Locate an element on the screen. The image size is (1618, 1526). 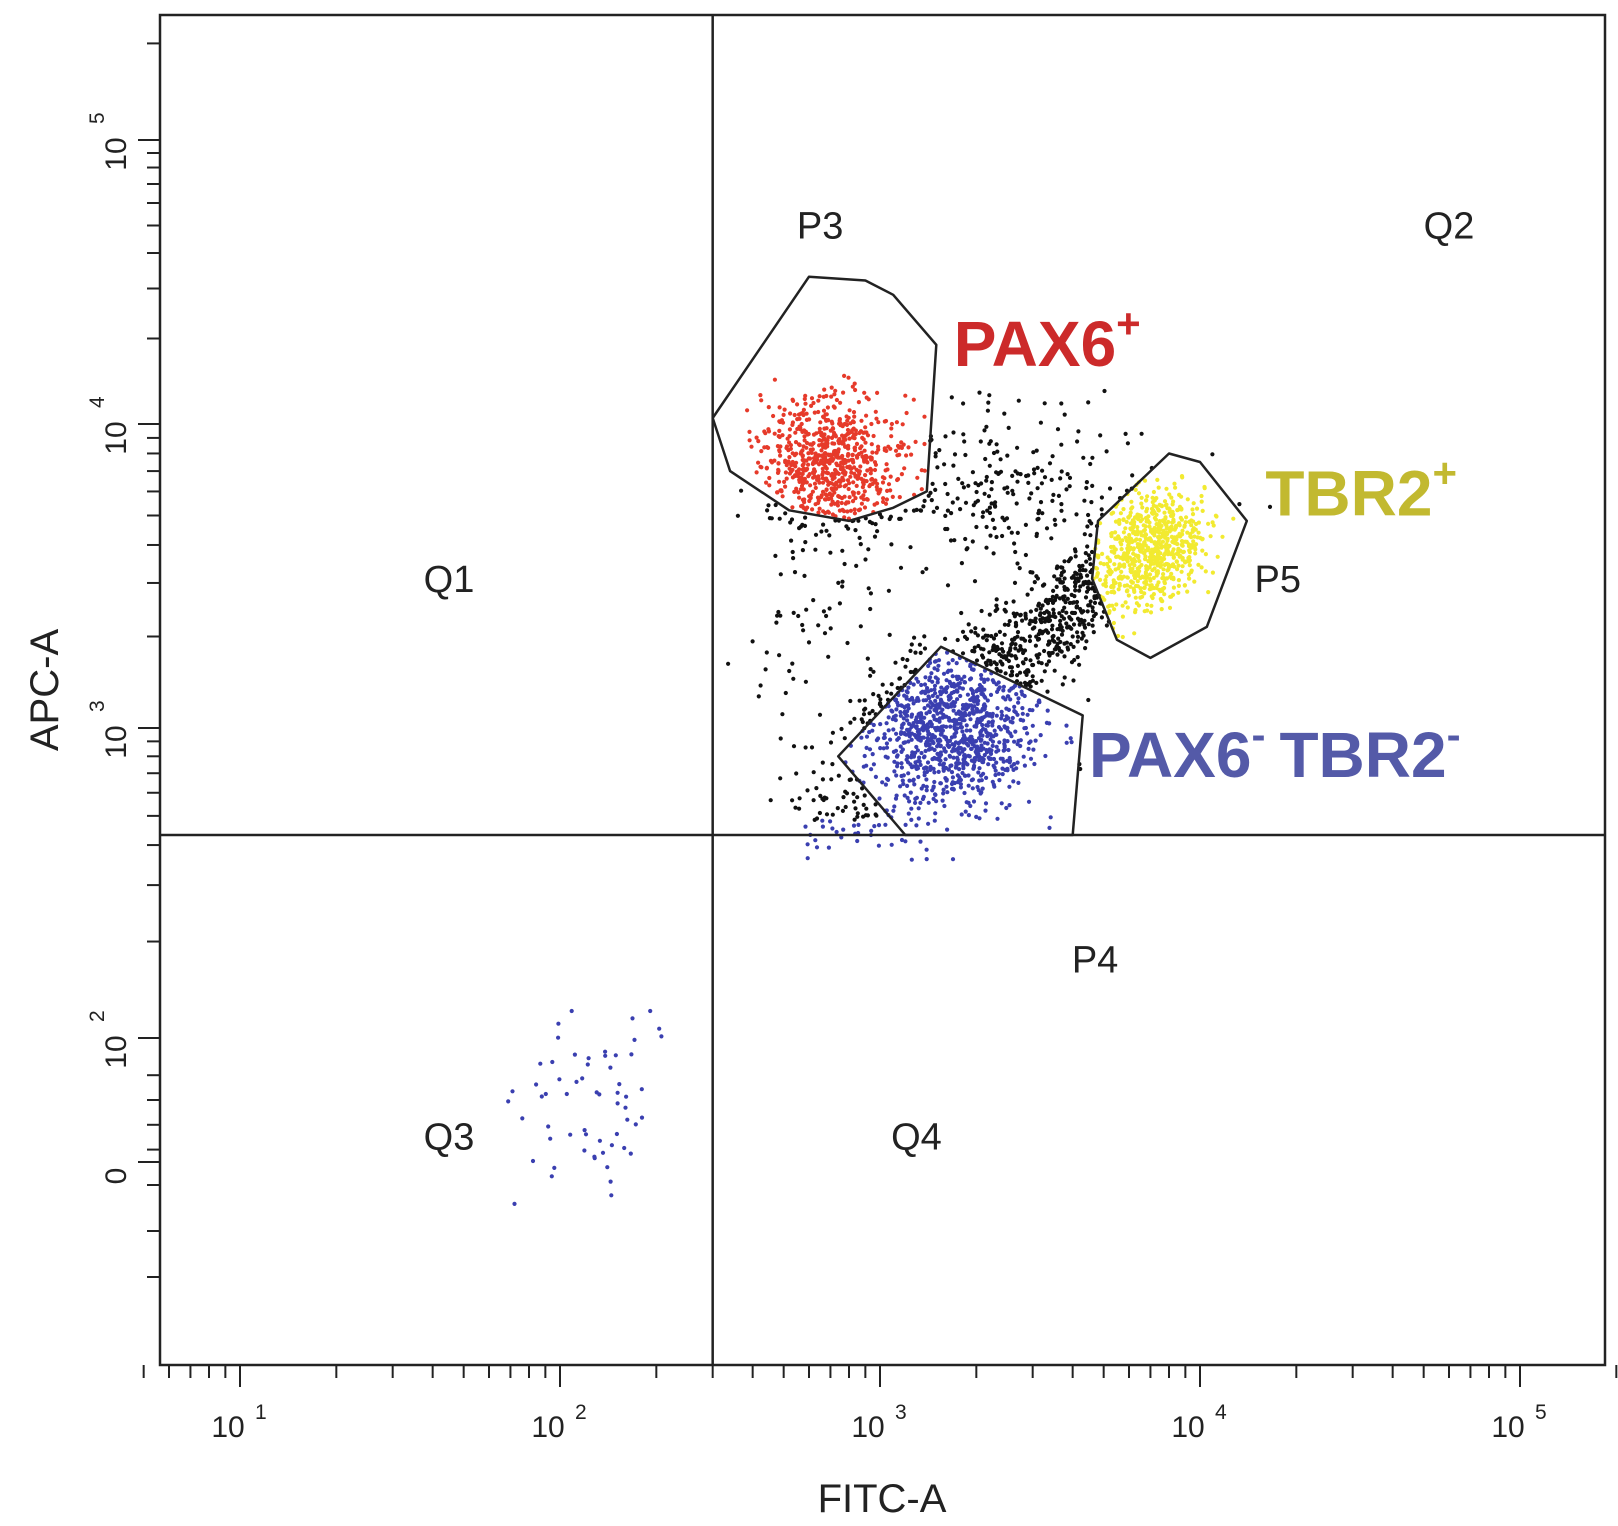
y-tick-exponent: 2 is located at coordinates (97, 1016).